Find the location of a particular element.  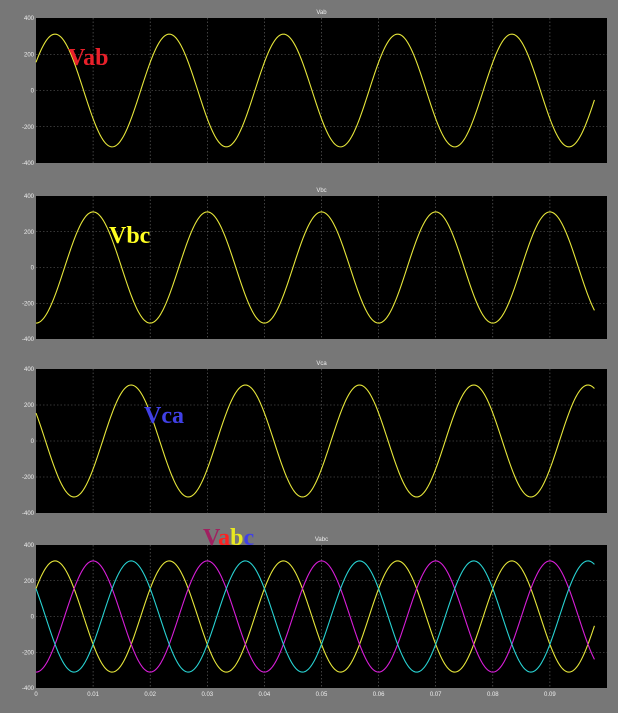

panel-title: Vab is located at coordinates (321, 13).